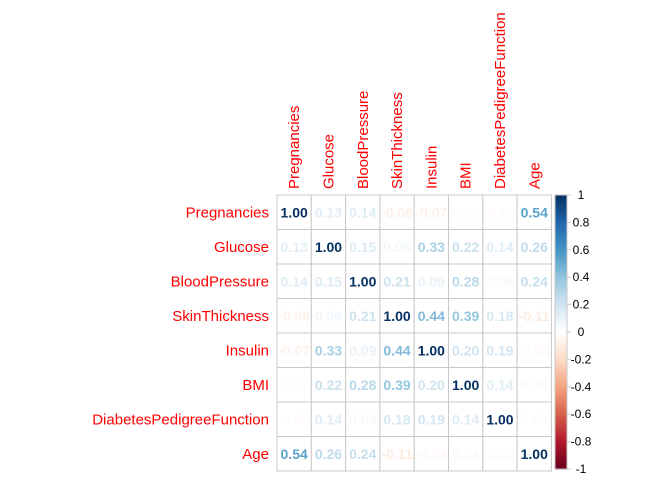 The height and width of the screenshot is (480, 672). I want to click on colorbar-tick-label: -0.8, so click(581, 442).